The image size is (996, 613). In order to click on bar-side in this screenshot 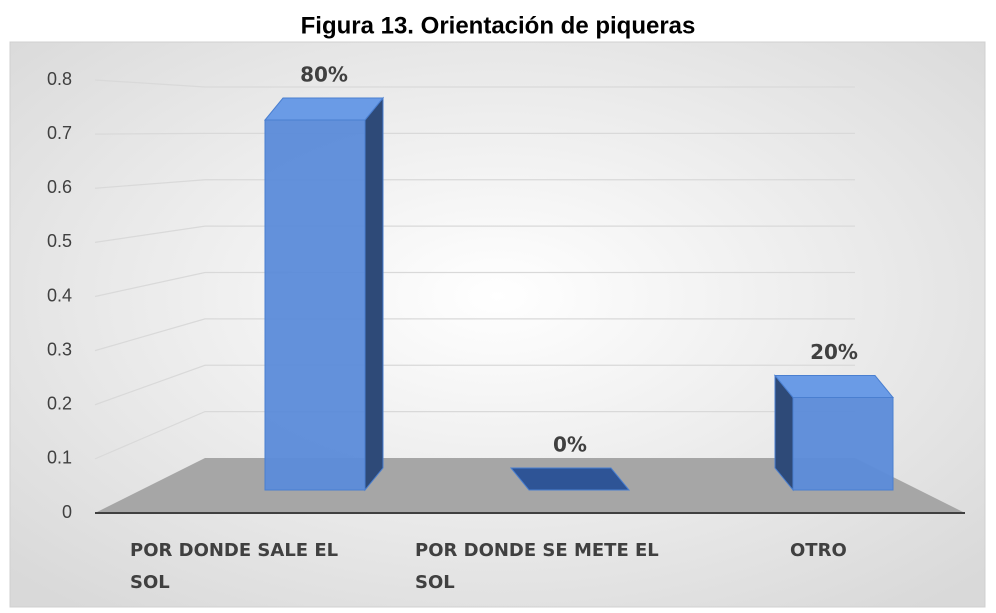, I will do `click(374, 294)`.